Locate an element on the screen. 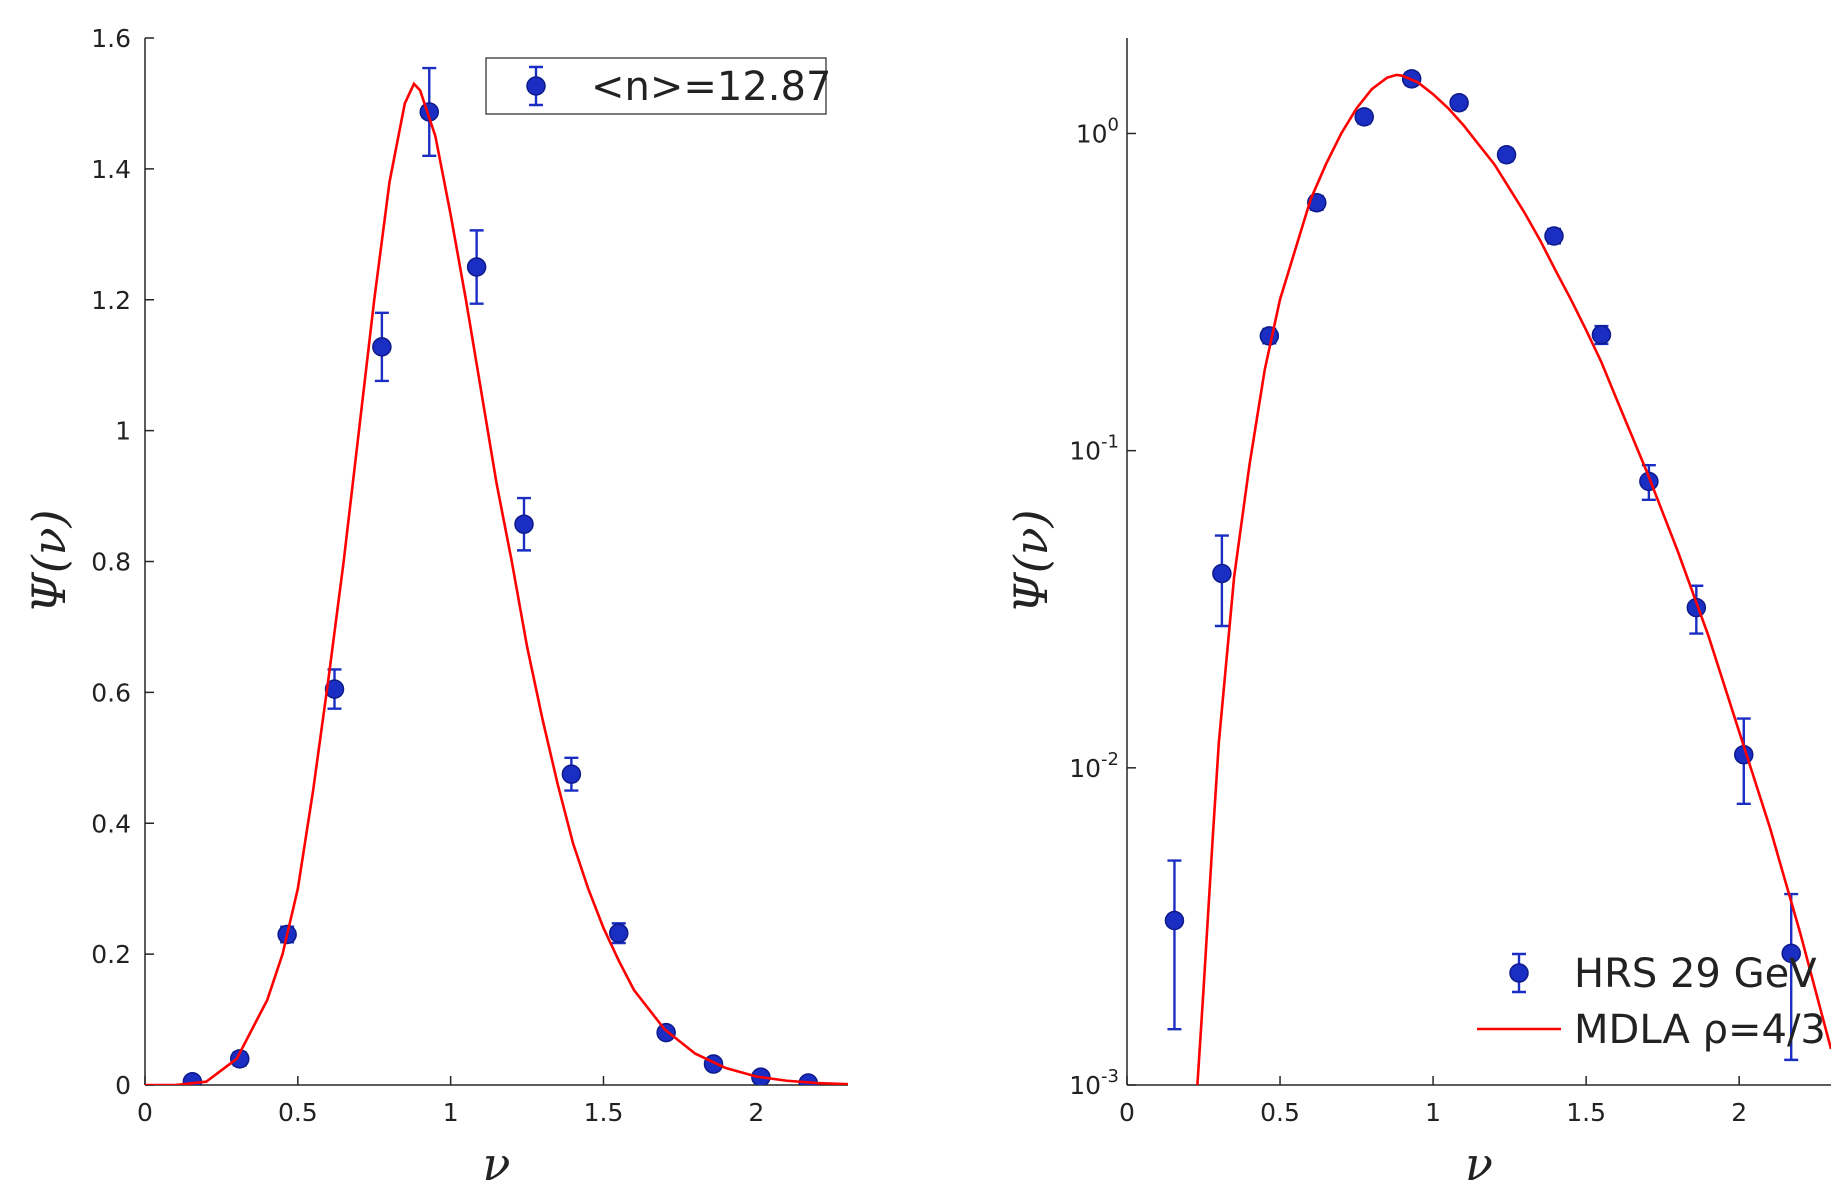 The image size is (1845, 1200). y-tick-label: 1.4 is located at coordinates (111, 169).